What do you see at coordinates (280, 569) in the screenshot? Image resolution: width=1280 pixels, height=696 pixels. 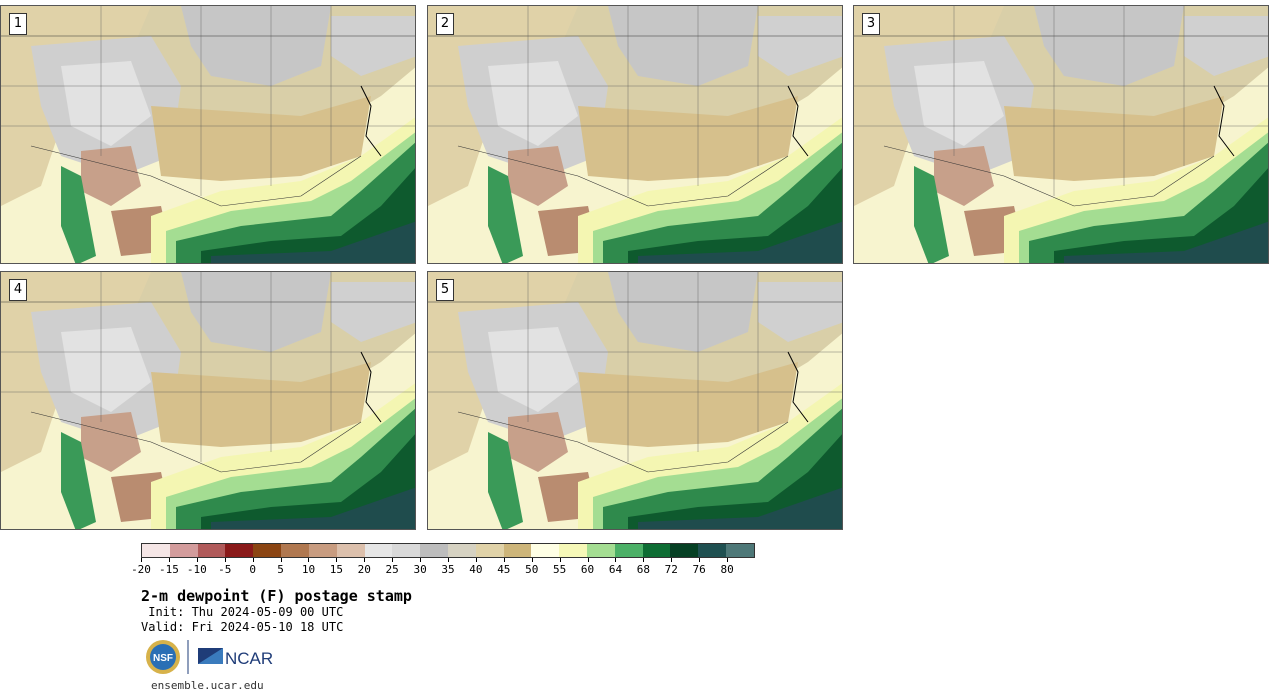 I see `colorbar-tick-label: 5` at bounding box center [280, 569].